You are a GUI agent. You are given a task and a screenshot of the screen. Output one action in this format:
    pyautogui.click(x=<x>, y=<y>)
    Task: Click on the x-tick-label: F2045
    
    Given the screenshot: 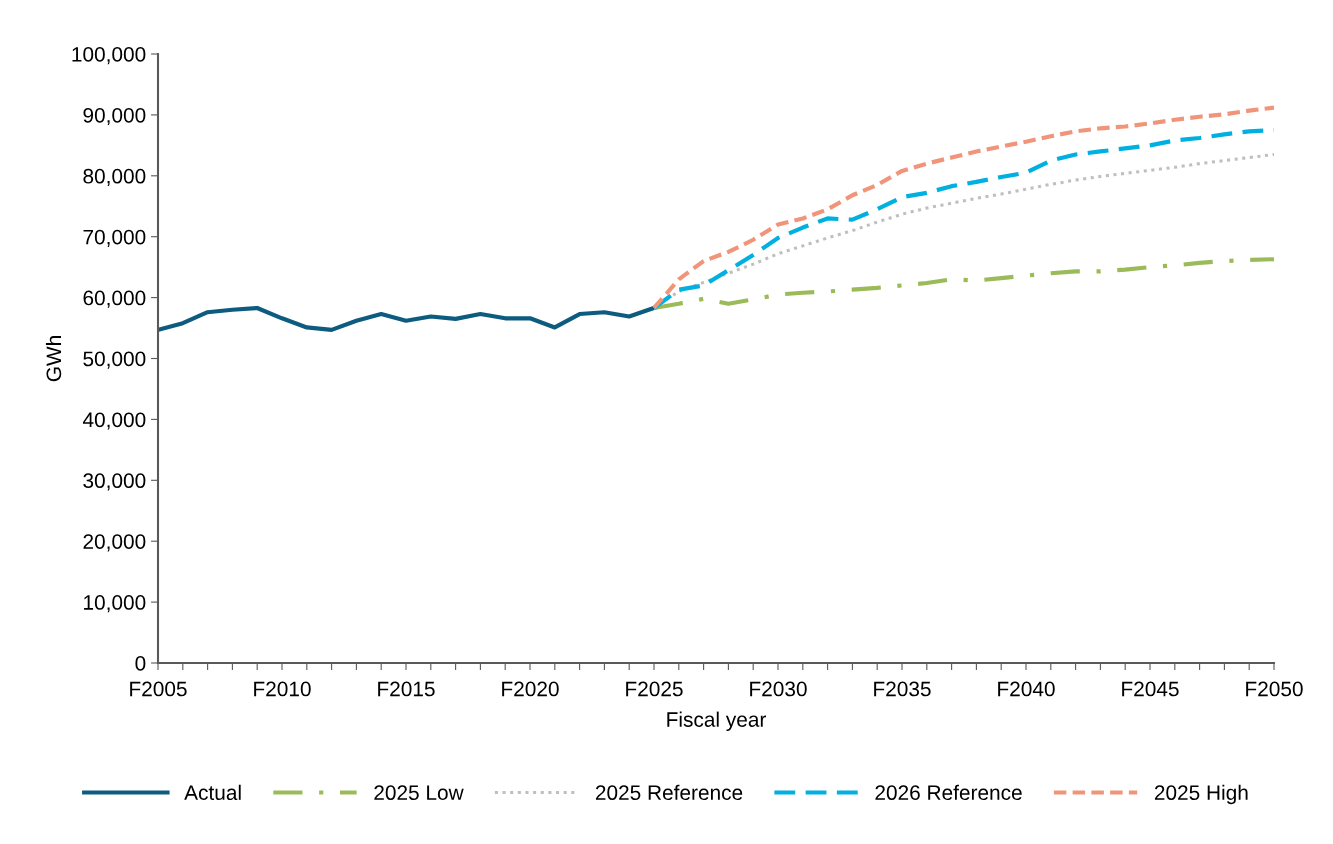 What is the action you would take?
    pyautogui.click(x=1150, y=689)
    